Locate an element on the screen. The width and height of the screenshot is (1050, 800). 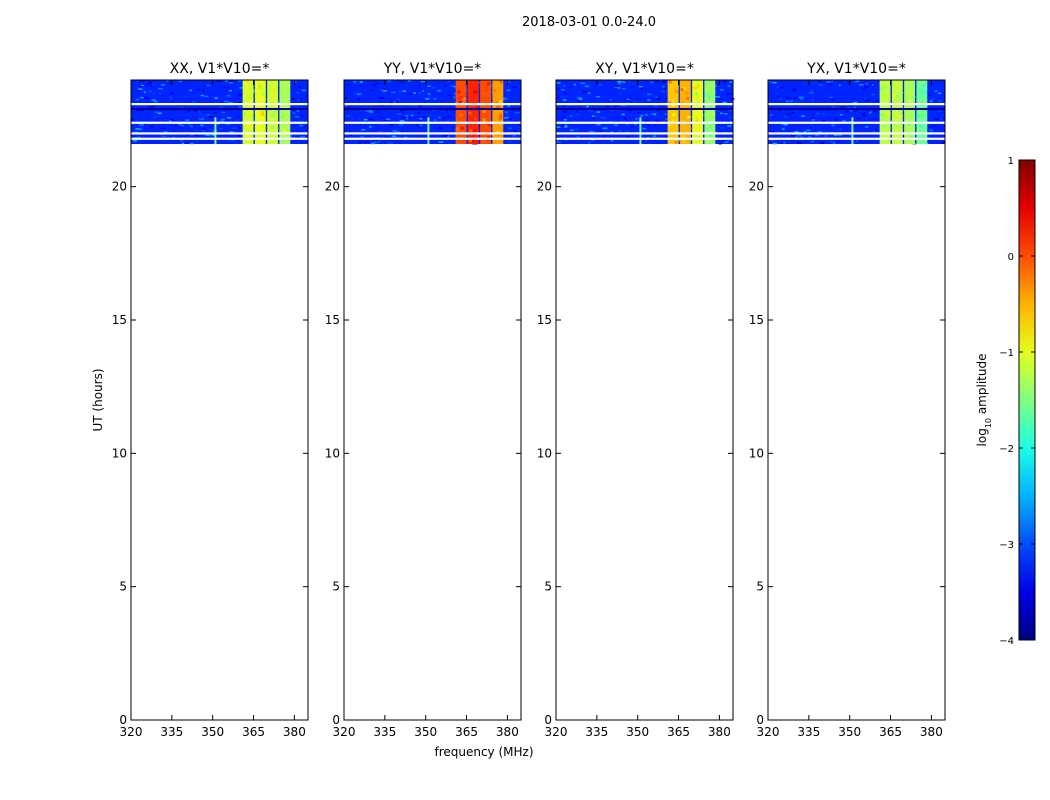
y-tick-label: 10 is located at coordinates (544, 453).